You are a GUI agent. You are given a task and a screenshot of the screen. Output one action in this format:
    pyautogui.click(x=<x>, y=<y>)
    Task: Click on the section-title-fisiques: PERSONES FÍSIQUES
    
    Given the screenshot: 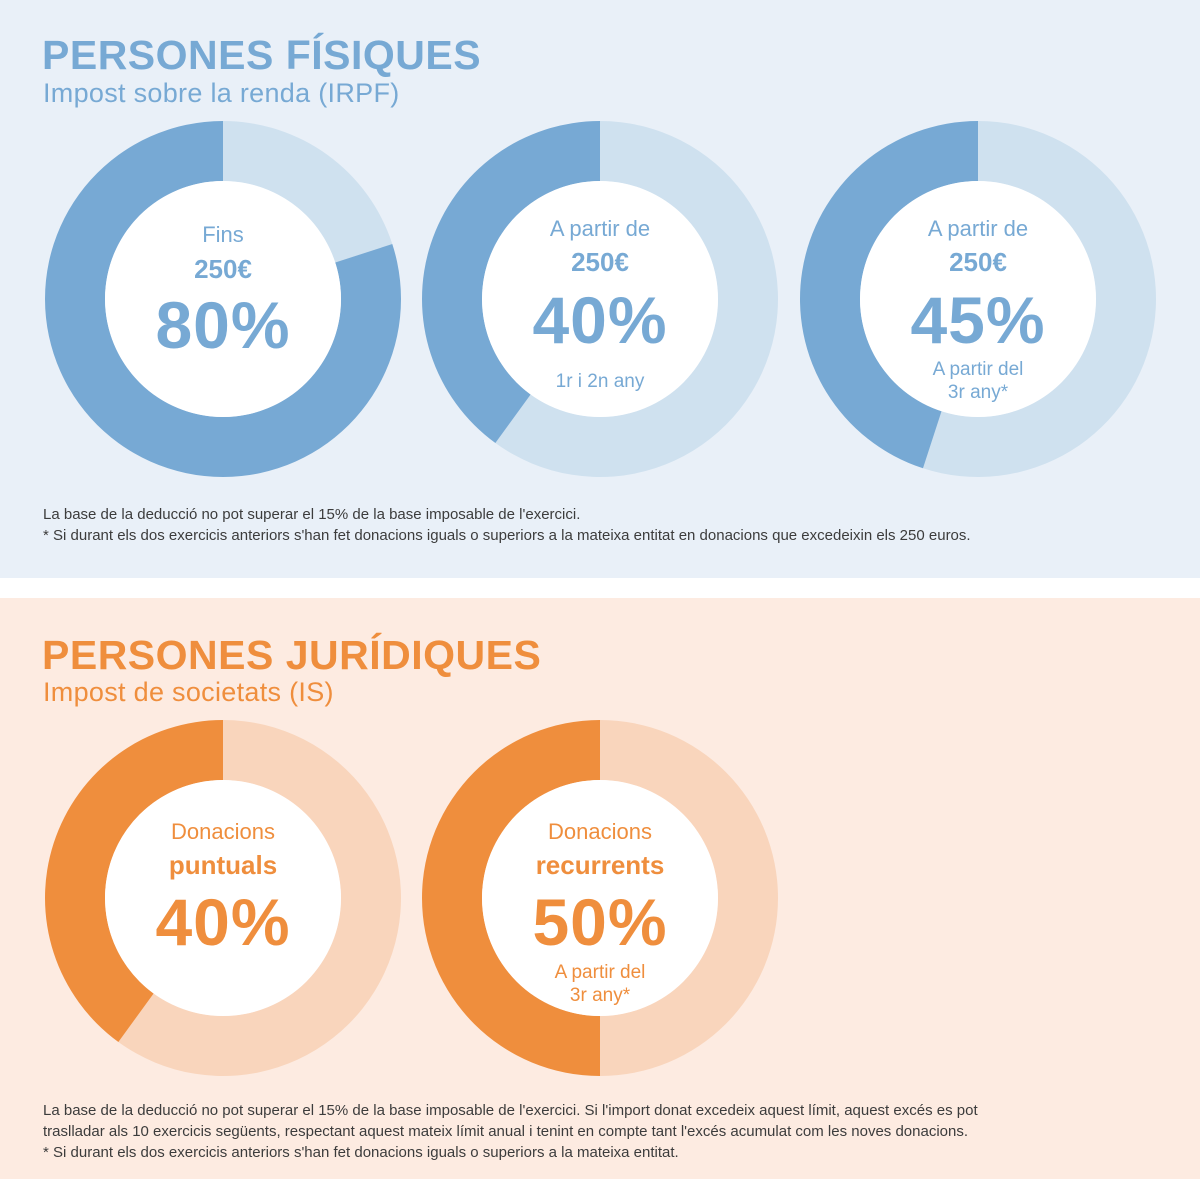 What is the action you would take?
    pyautogui.click(x=262, y=55)
    